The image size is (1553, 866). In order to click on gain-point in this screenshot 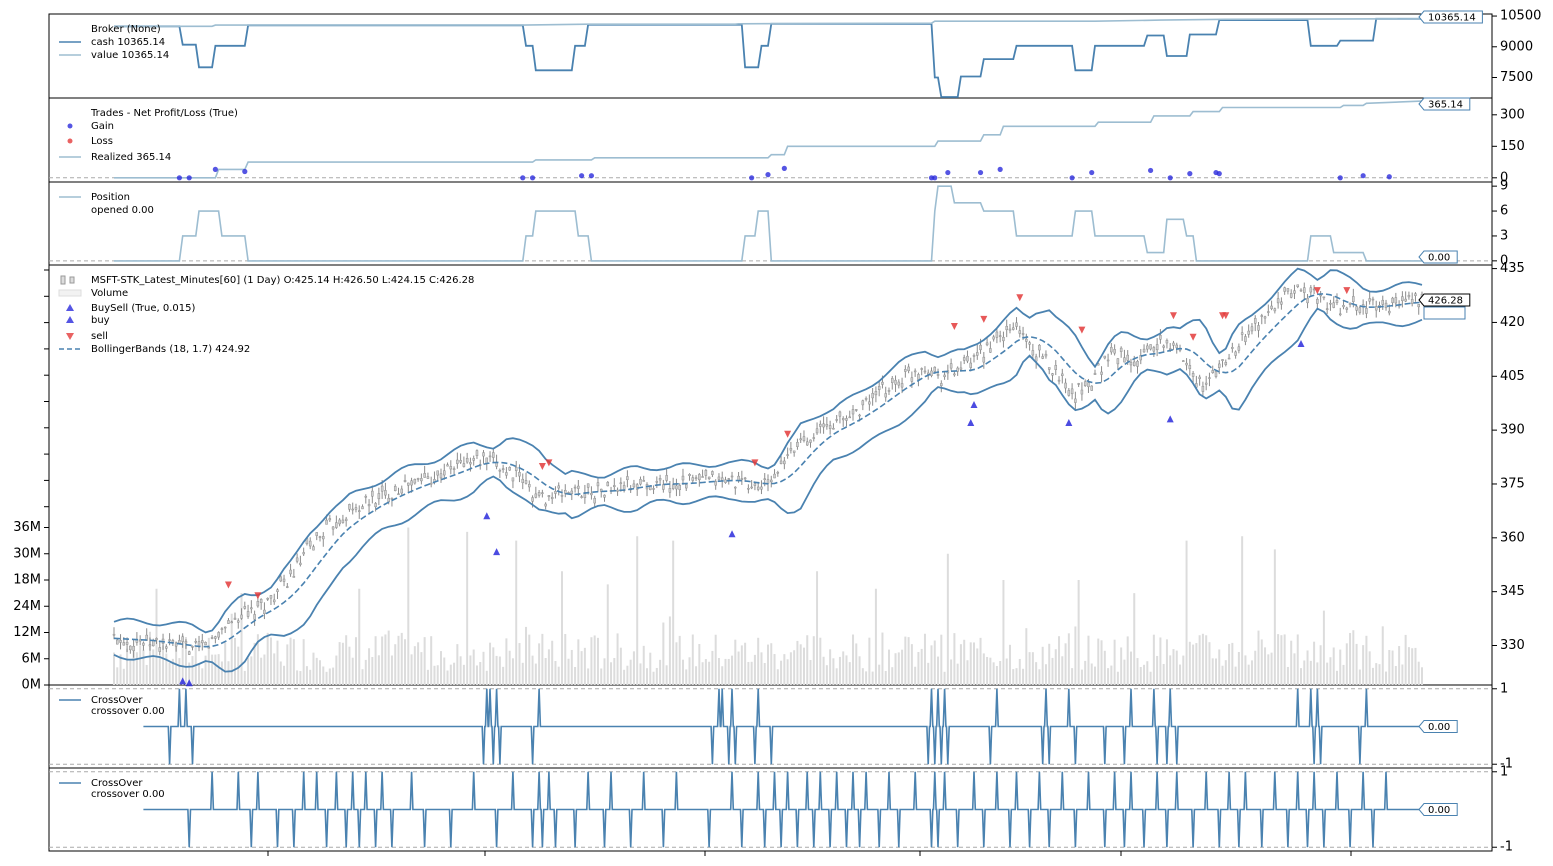, I will do `click(768, 175)`.